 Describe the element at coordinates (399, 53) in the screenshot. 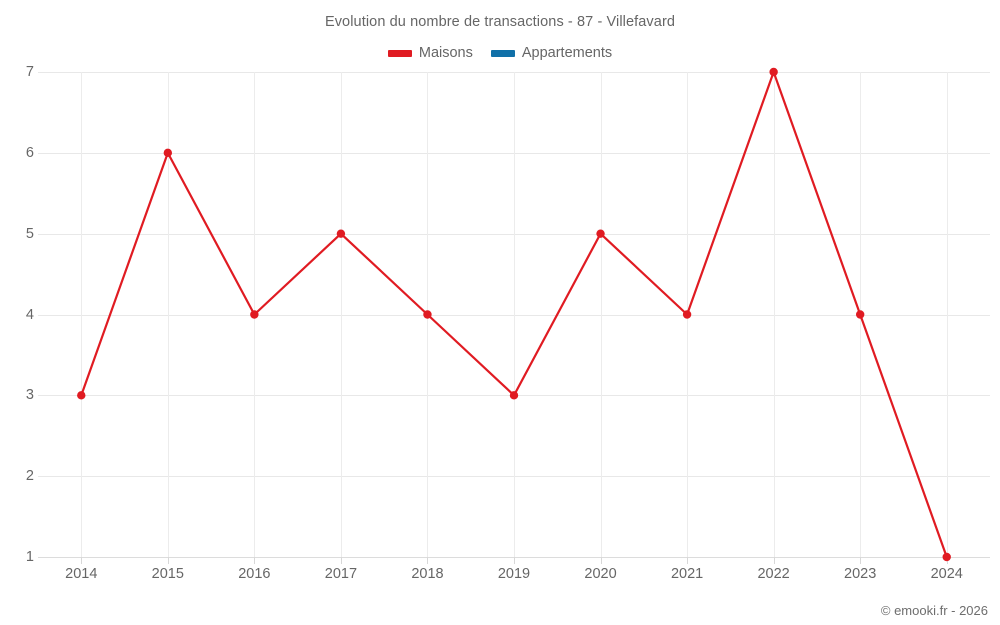

I see `legend-swatch-maisons` at that location.